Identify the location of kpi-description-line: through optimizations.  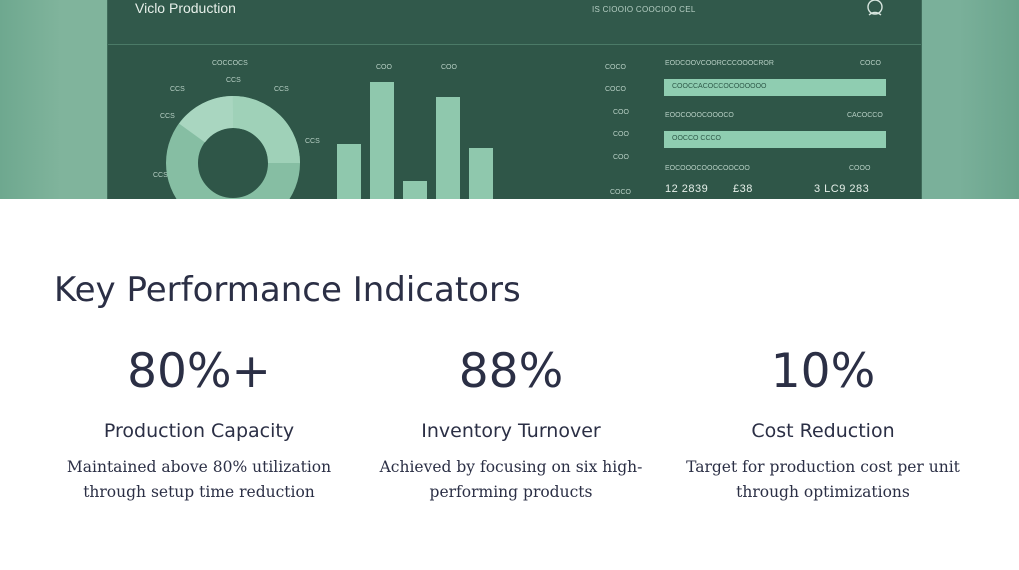
(823, 492).